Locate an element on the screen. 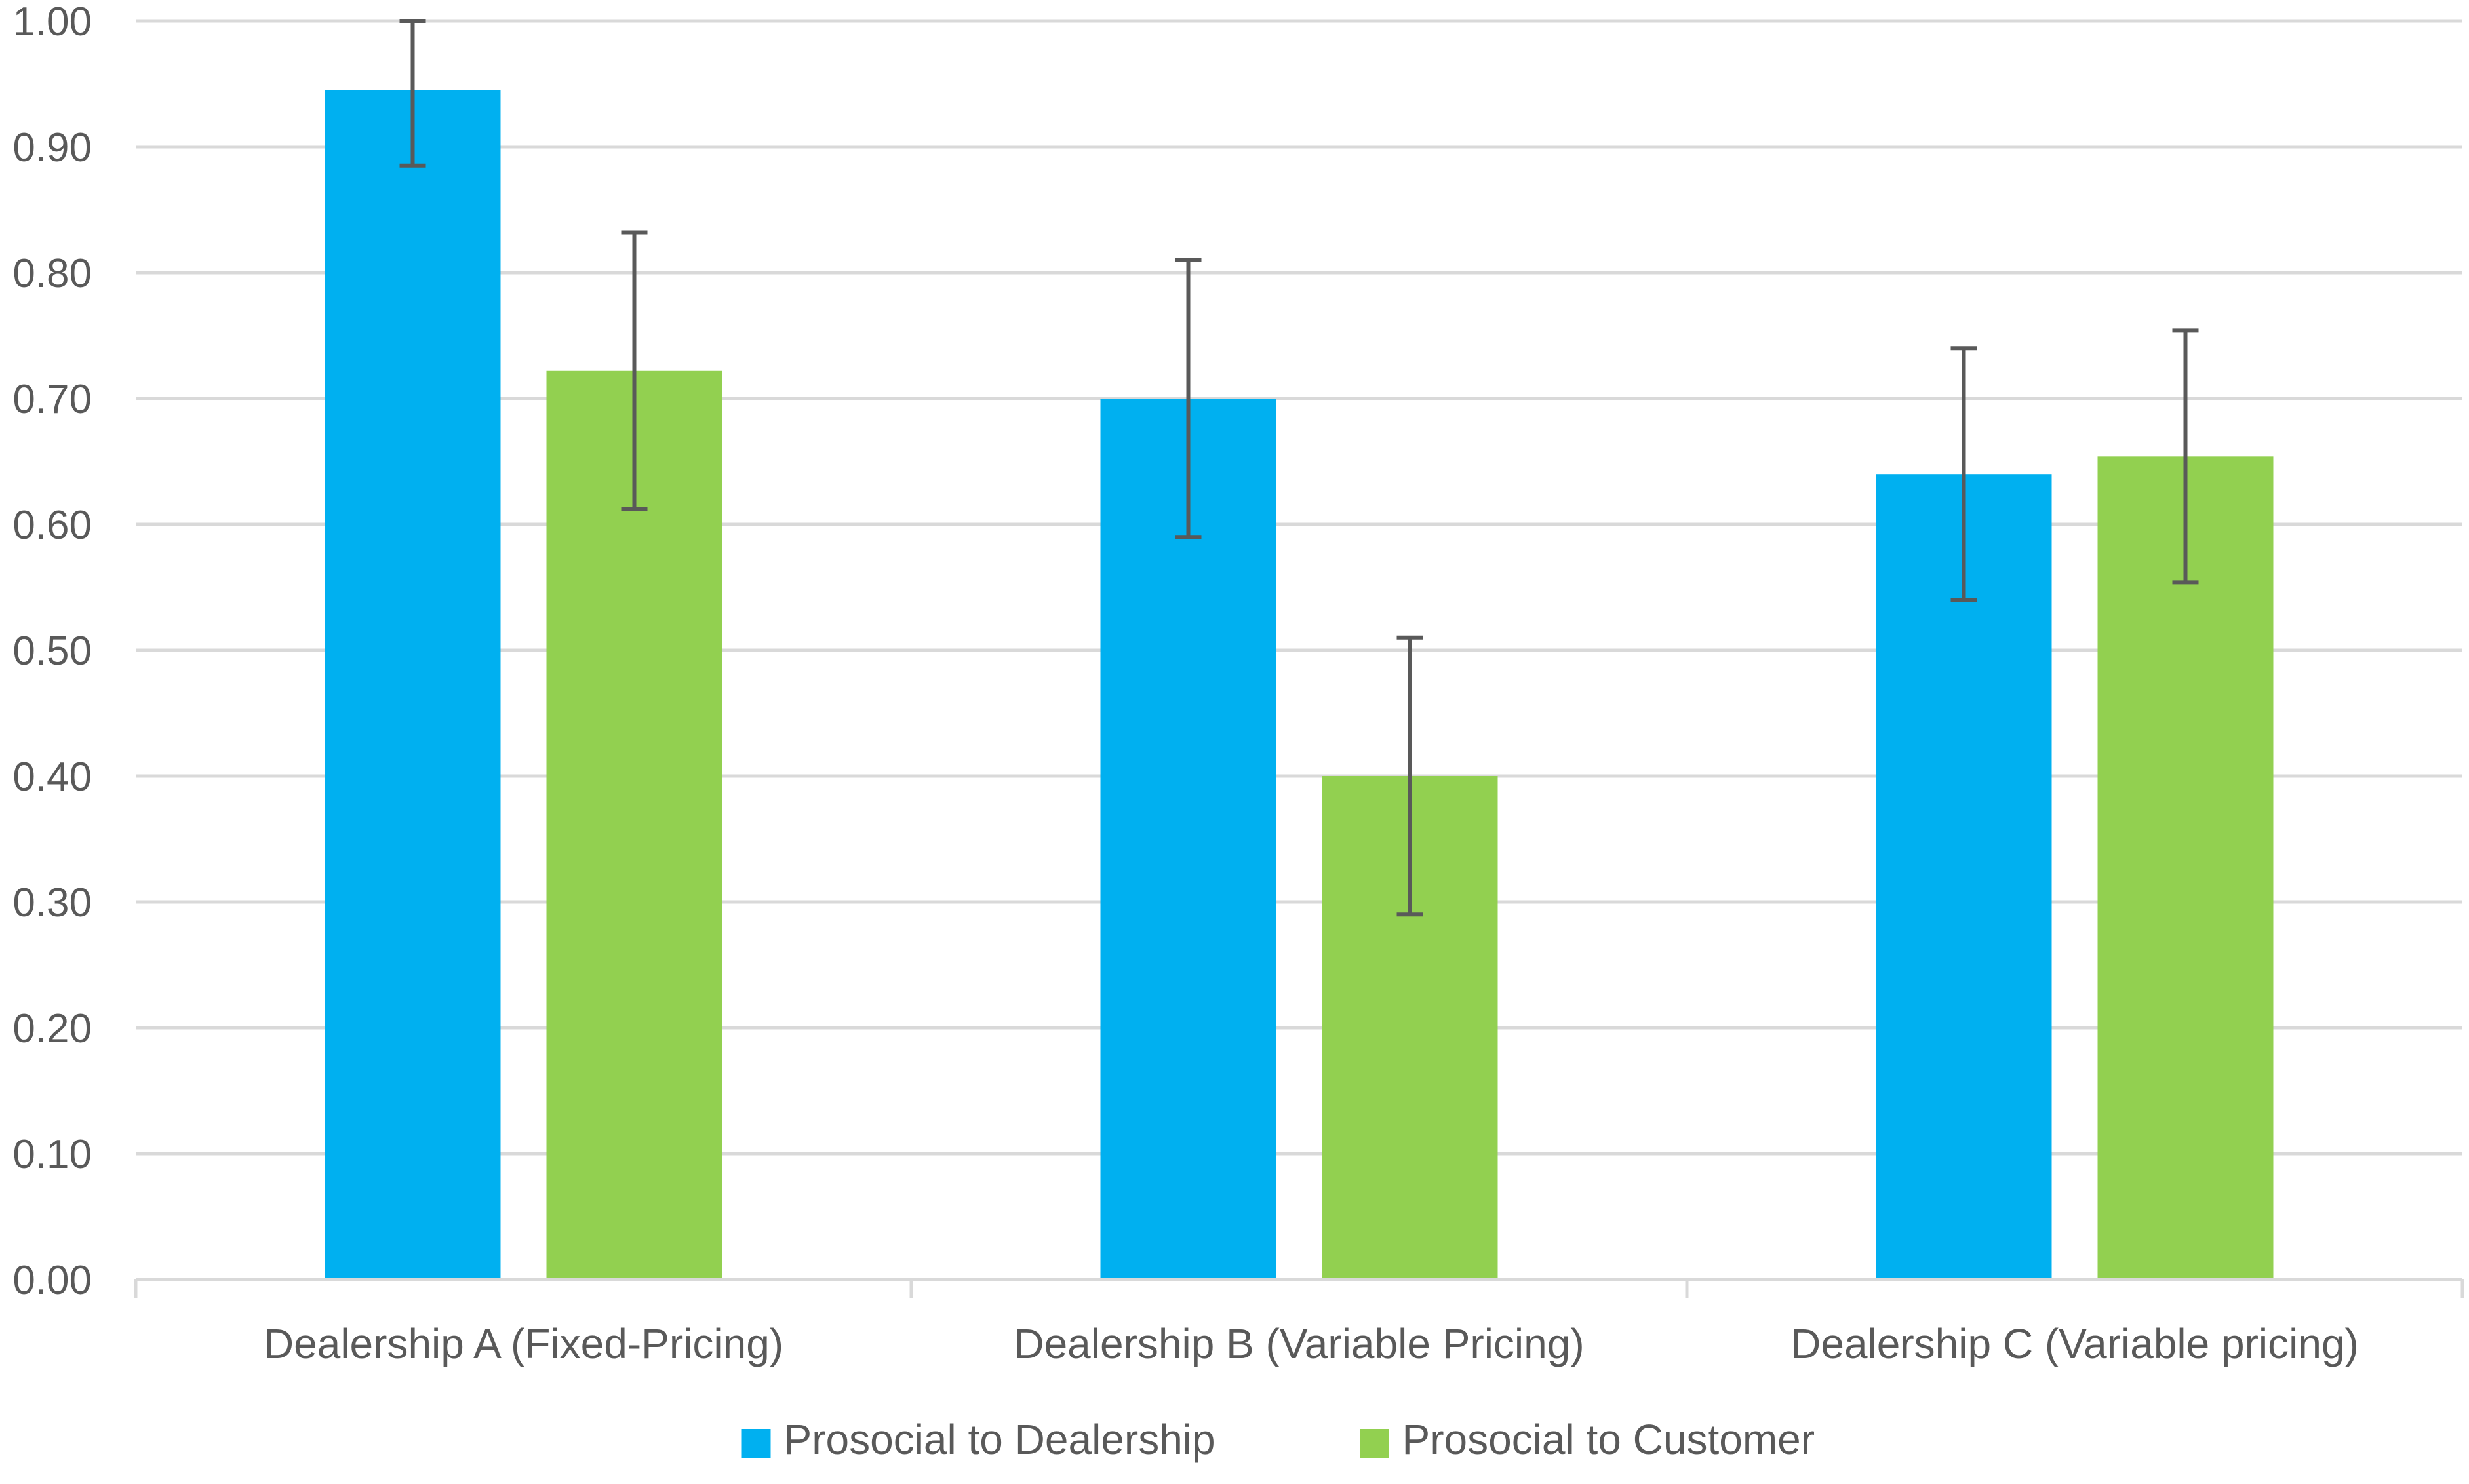  y-tick-label: 0.90 is located at coordinates (52, 147).